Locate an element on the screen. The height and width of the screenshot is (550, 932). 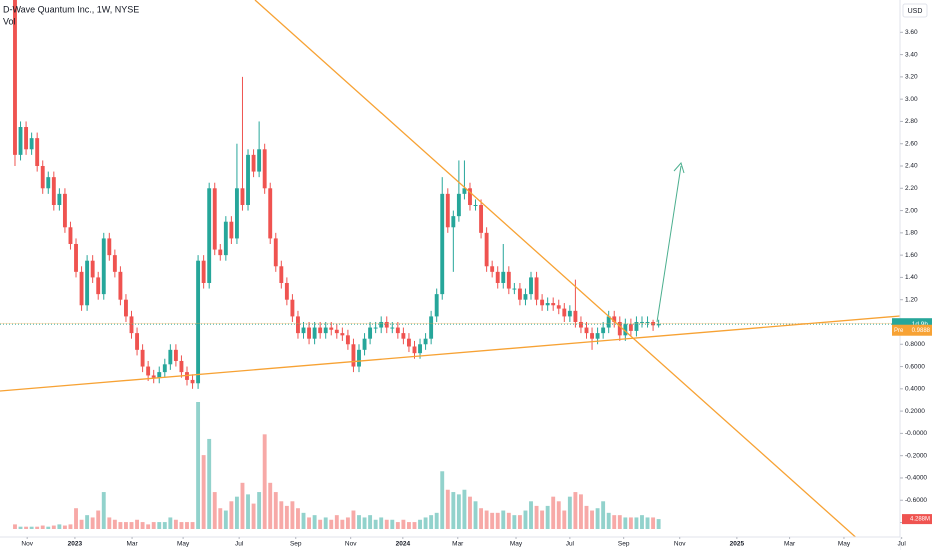
y-tick-label: 2.60 is located at coordinates (911, 143).